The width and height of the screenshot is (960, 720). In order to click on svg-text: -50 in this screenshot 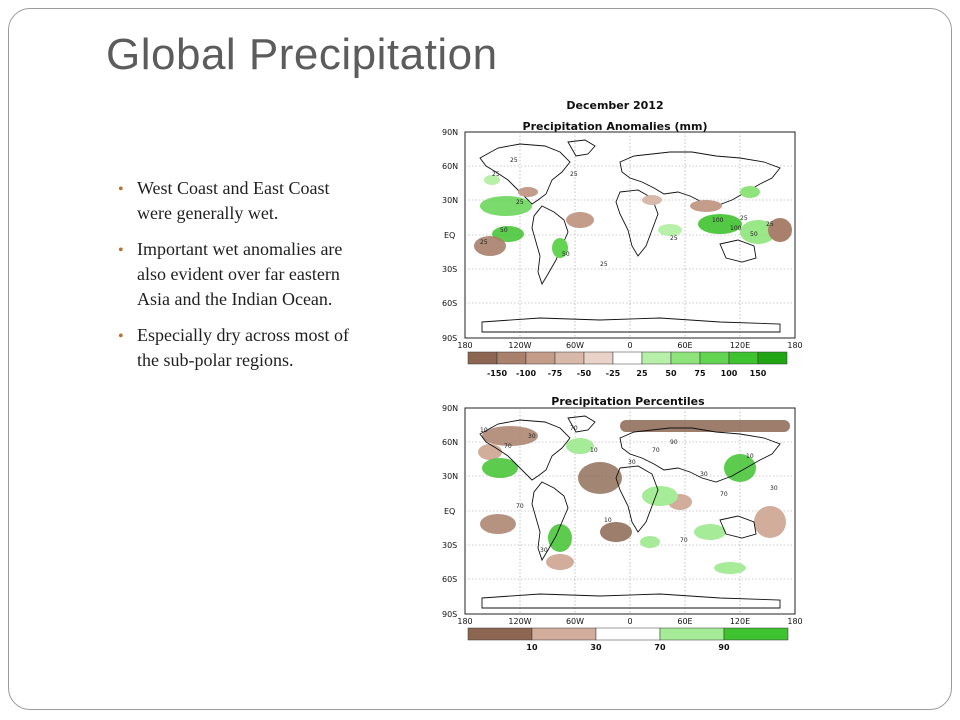, I will do `click(584, 373)`.